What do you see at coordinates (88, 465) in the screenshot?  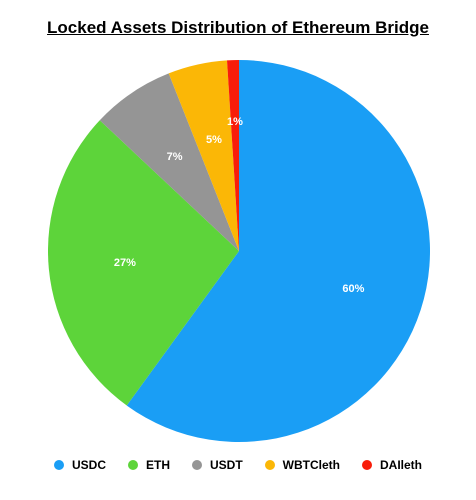 I see `legend-label: USDC` at bounding box center [88, 465].